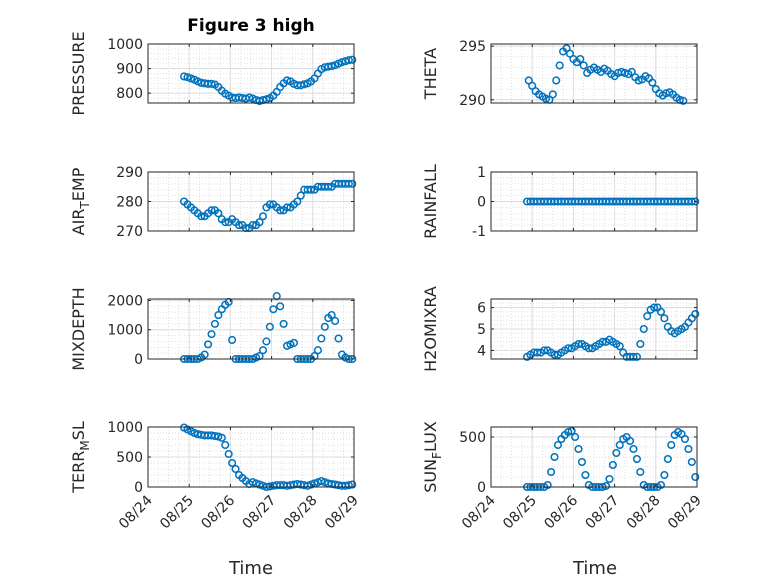 The height and width of the screenshot is (583, 778). I want to click on y-tick-label: 1, so click(481, 173).